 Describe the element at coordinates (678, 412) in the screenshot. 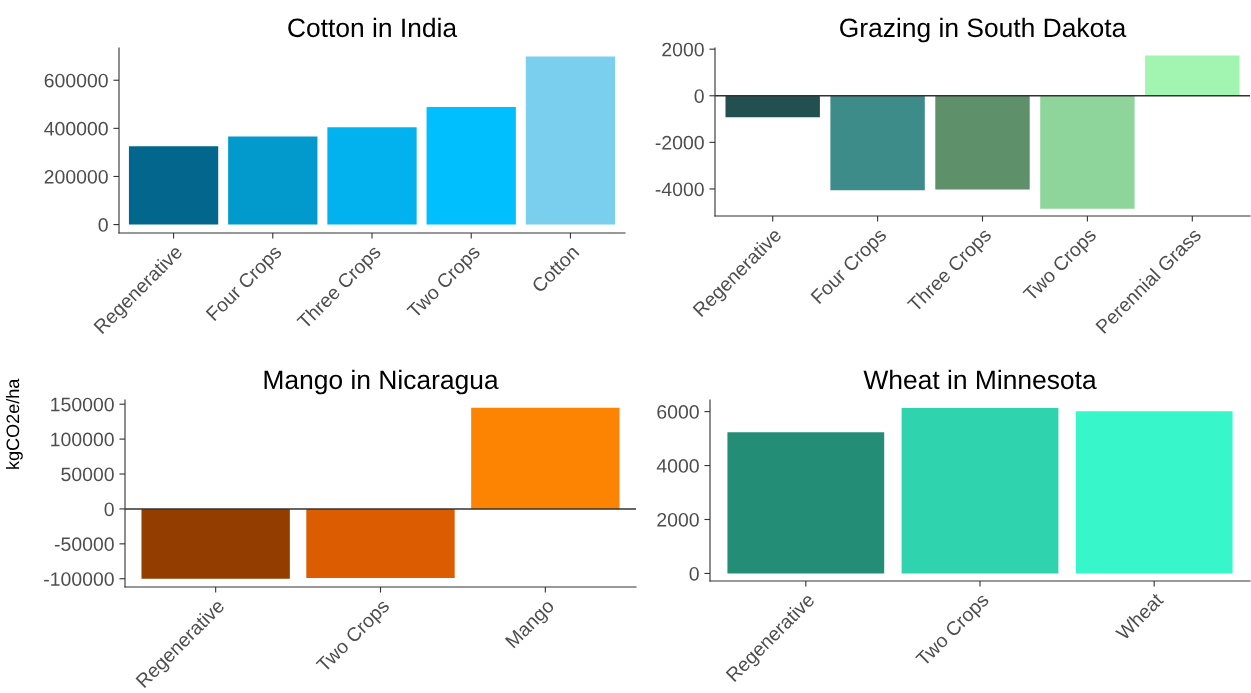

I see `y-tick-label: 6000` at that location.